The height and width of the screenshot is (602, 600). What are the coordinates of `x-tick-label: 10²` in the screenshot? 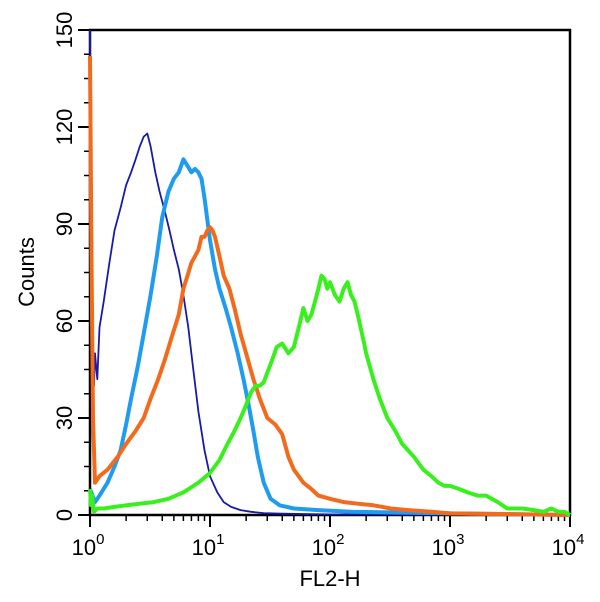 It's located at (328, 545).